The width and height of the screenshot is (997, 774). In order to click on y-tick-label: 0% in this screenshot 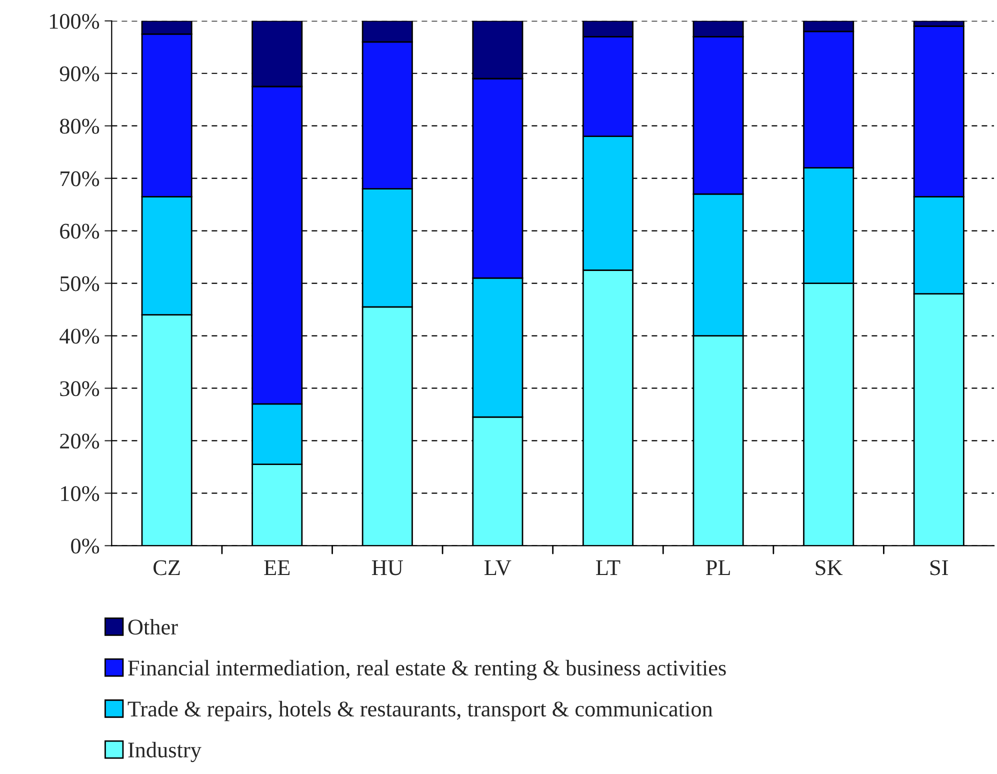, I will do `click(85, 546)`.